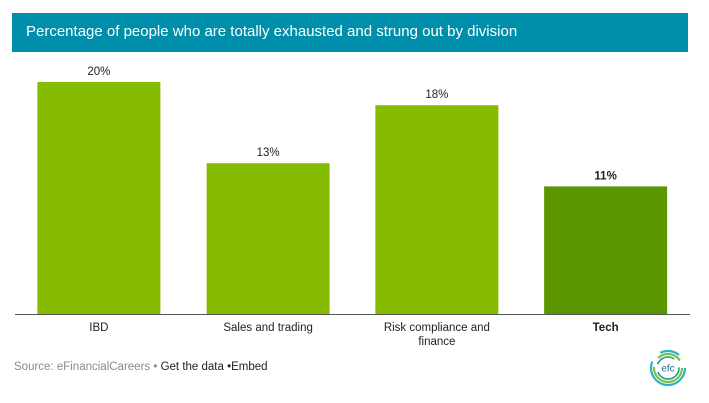 This screenshot has width=709, height=403. I want to click on bar-risk-compliance-and-finance, so click(437, 209).